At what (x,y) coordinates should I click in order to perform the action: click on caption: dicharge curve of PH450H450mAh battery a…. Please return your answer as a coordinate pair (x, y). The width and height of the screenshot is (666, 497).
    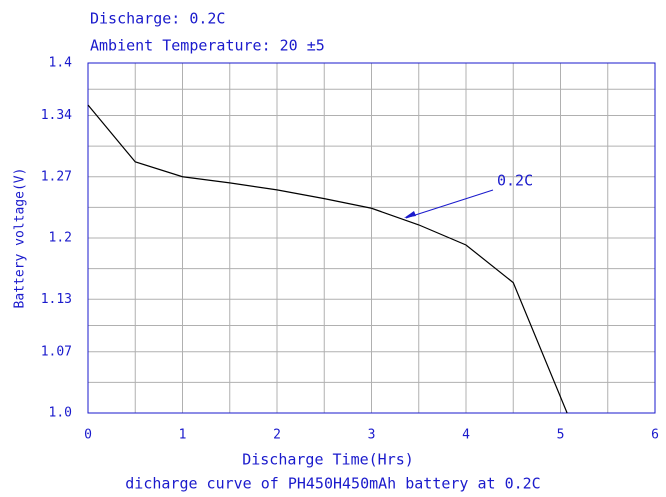
    Looking at the image, I should click on (332, 484).